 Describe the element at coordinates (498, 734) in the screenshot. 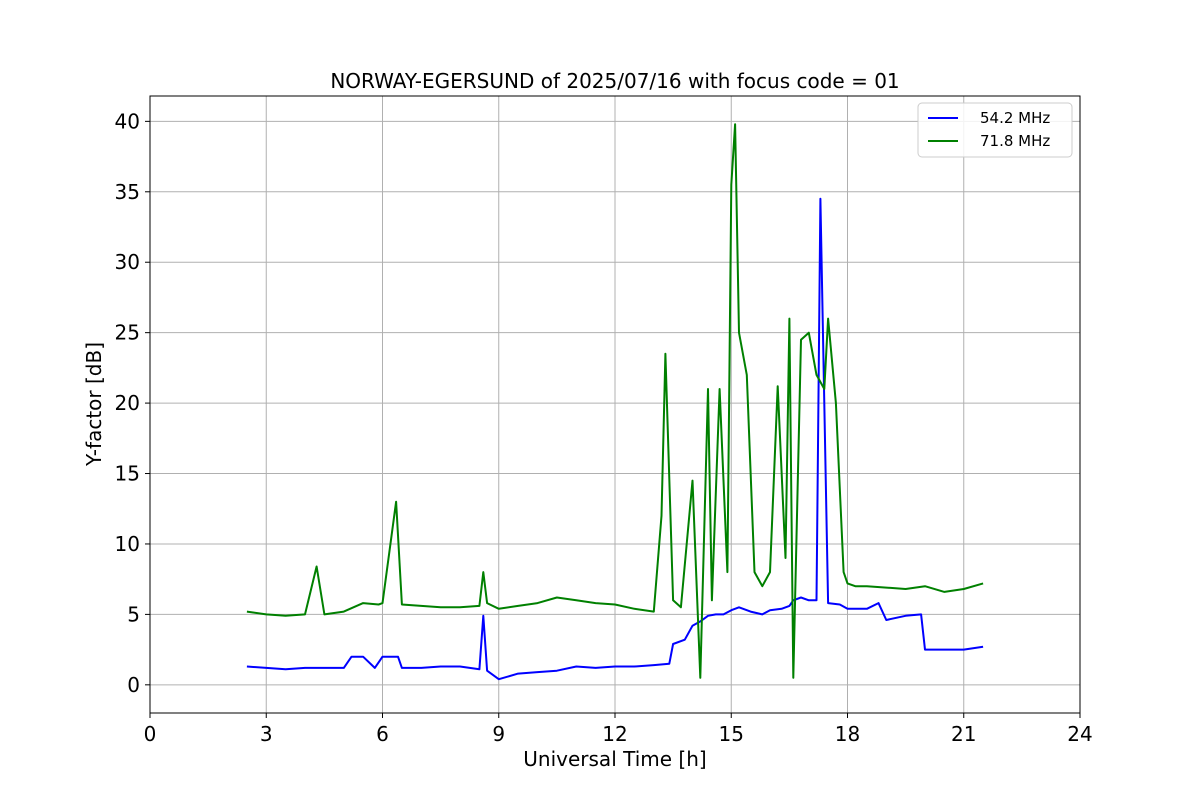

I see `x-tick-label: 9` at that location.